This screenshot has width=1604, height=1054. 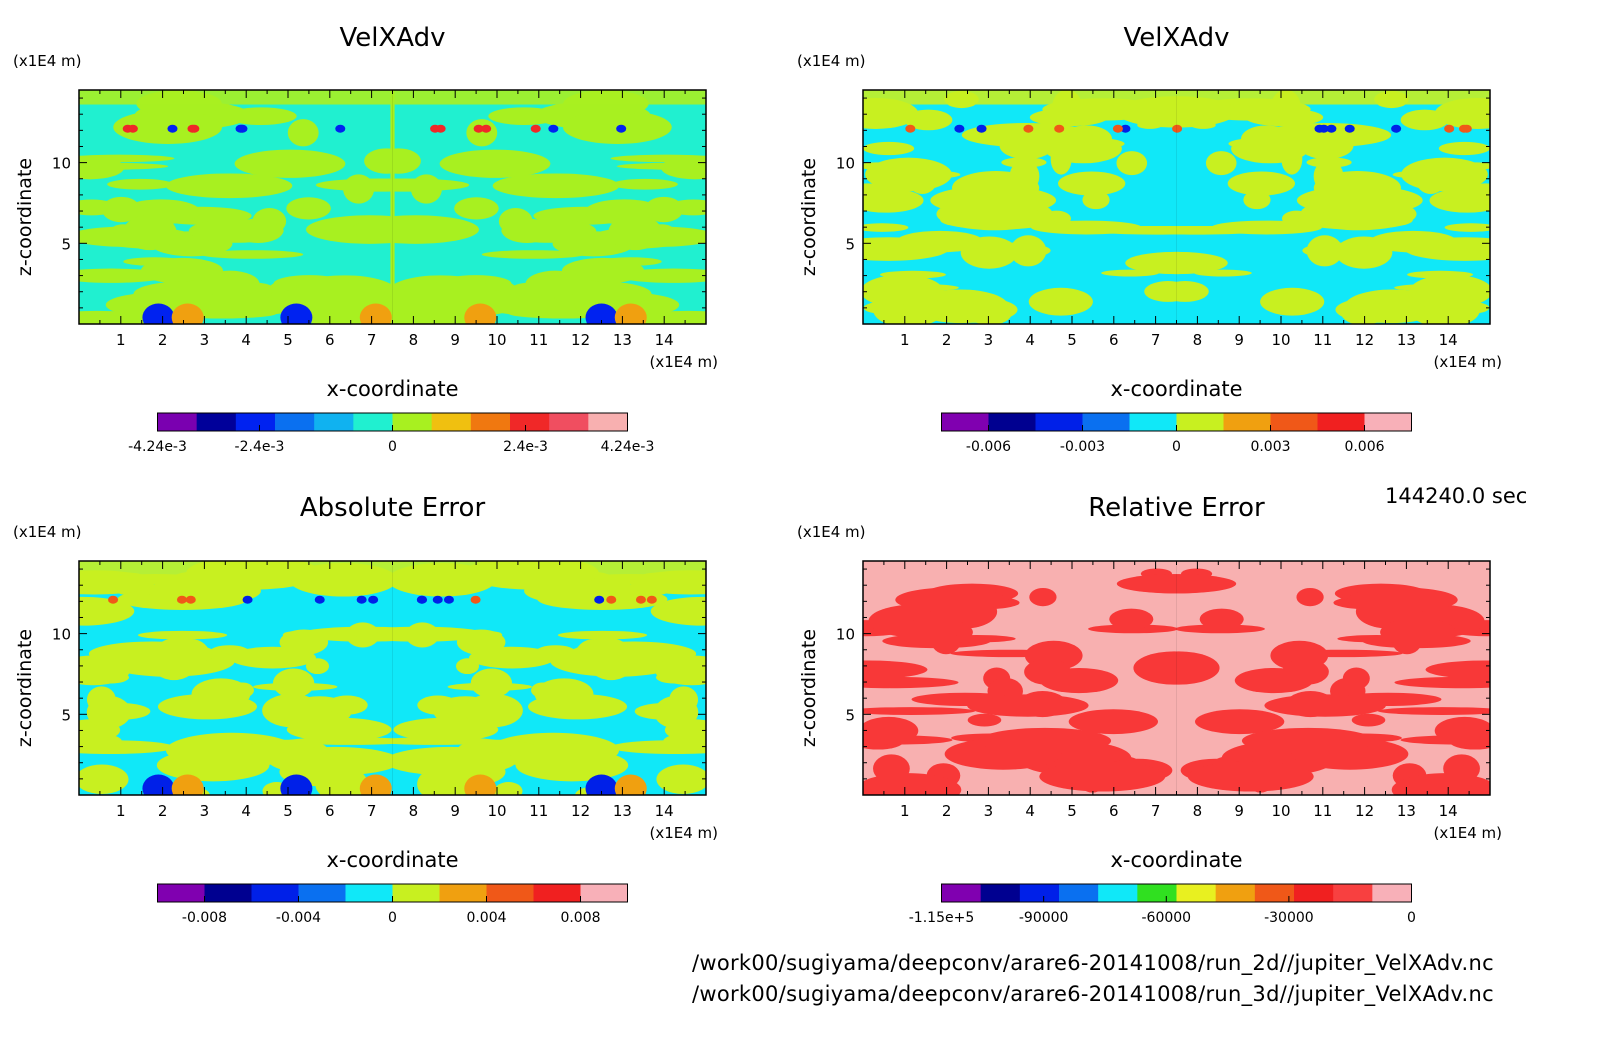 What do you see at coordinates (1162, 904) in the screenshot?
I see `colorbar: -1.15e+5 -90000 -60000 -30000 0` at bounding box center [1162, 904].